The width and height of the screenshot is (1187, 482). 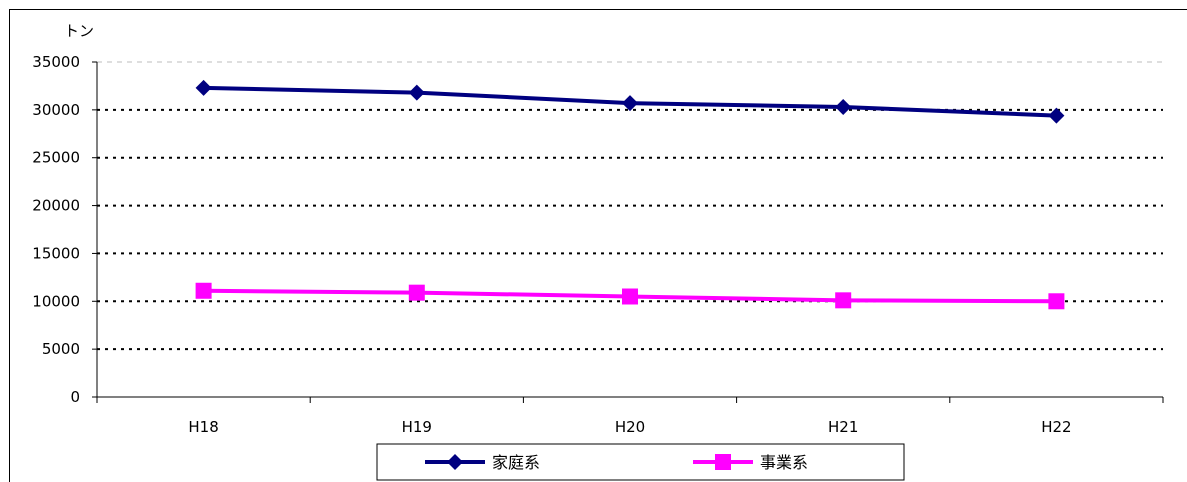 What do you see at coordinates (56, 253) in the screenshot?
I see `y-tick-label: 15000` at bounding box center [56, 253].